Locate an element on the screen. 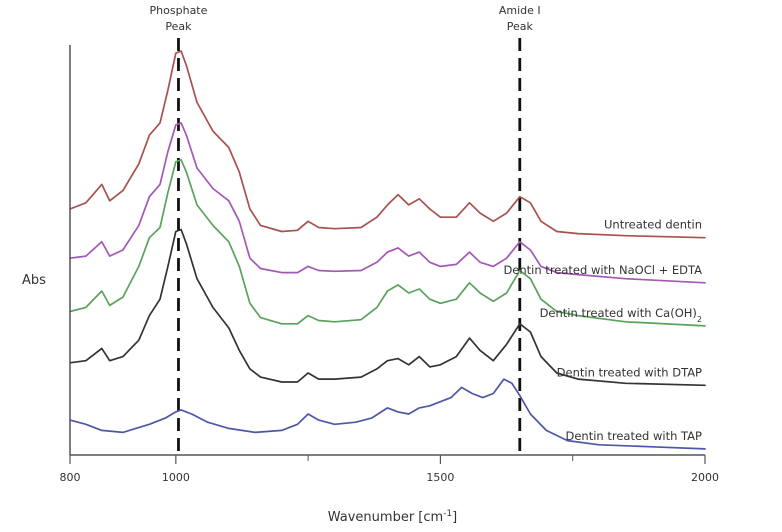 Image resolution: width=782 pixels, height=532 pixels. x-tick-label: 2000 is located at coordinates (705, 477).